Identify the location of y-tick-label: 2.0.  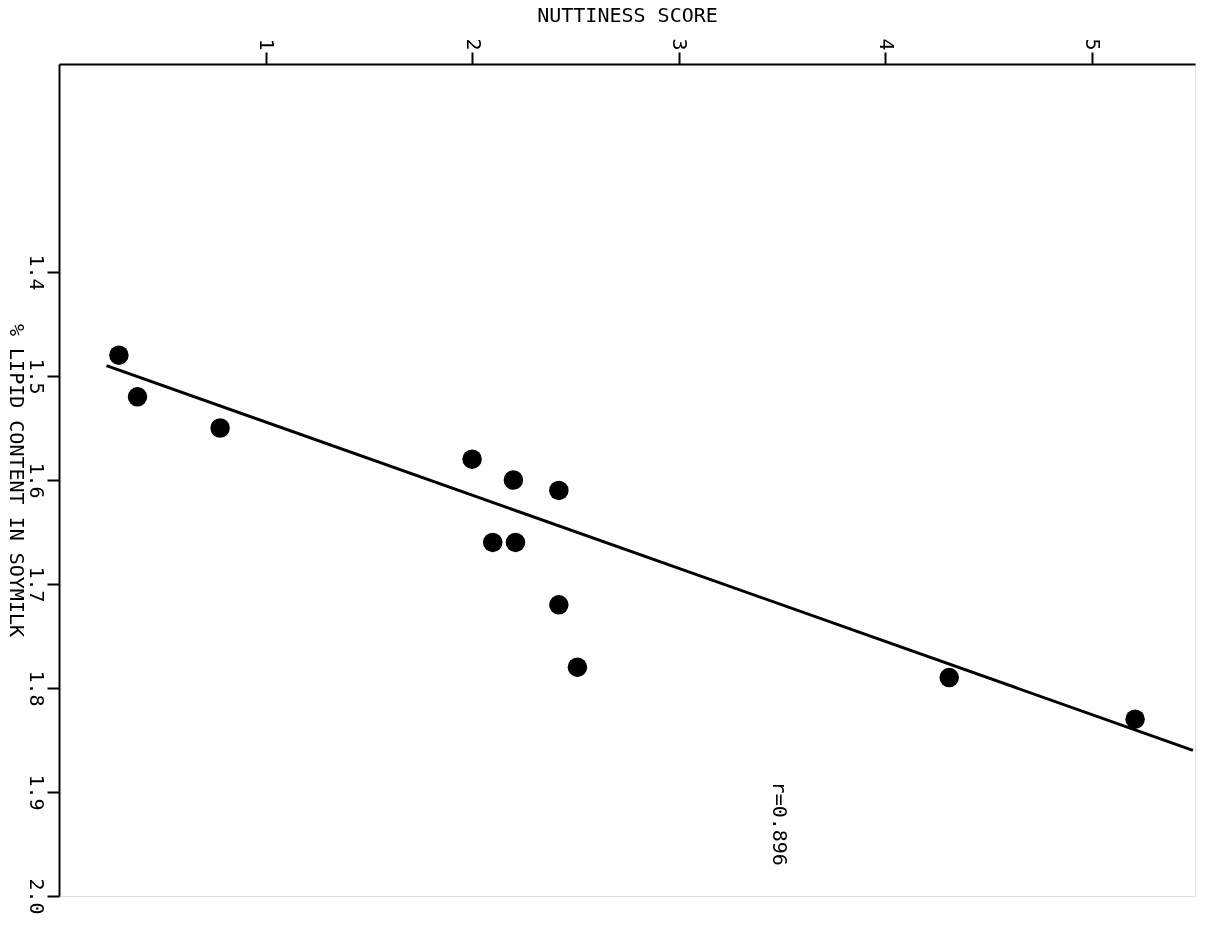
(36, 896).